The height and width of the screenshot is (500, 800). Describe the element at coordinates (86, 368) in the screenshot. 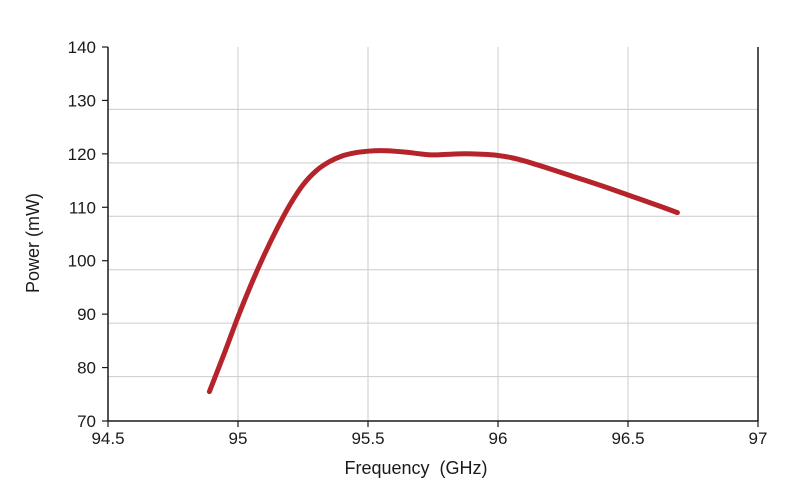

I see `y-tick-label: 80` at that location.